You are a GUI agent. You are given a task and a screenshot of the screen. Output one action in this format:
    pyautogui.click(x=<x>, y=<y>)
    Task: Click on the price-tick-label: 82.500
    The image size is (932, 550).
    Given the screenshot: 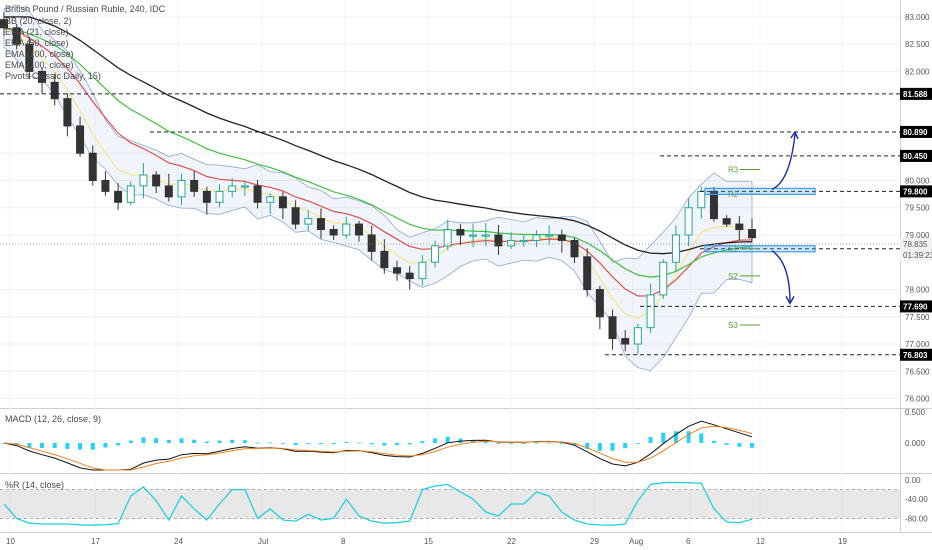 What is the action you would take?
    pyautogui.click(x=917, y=44)
    